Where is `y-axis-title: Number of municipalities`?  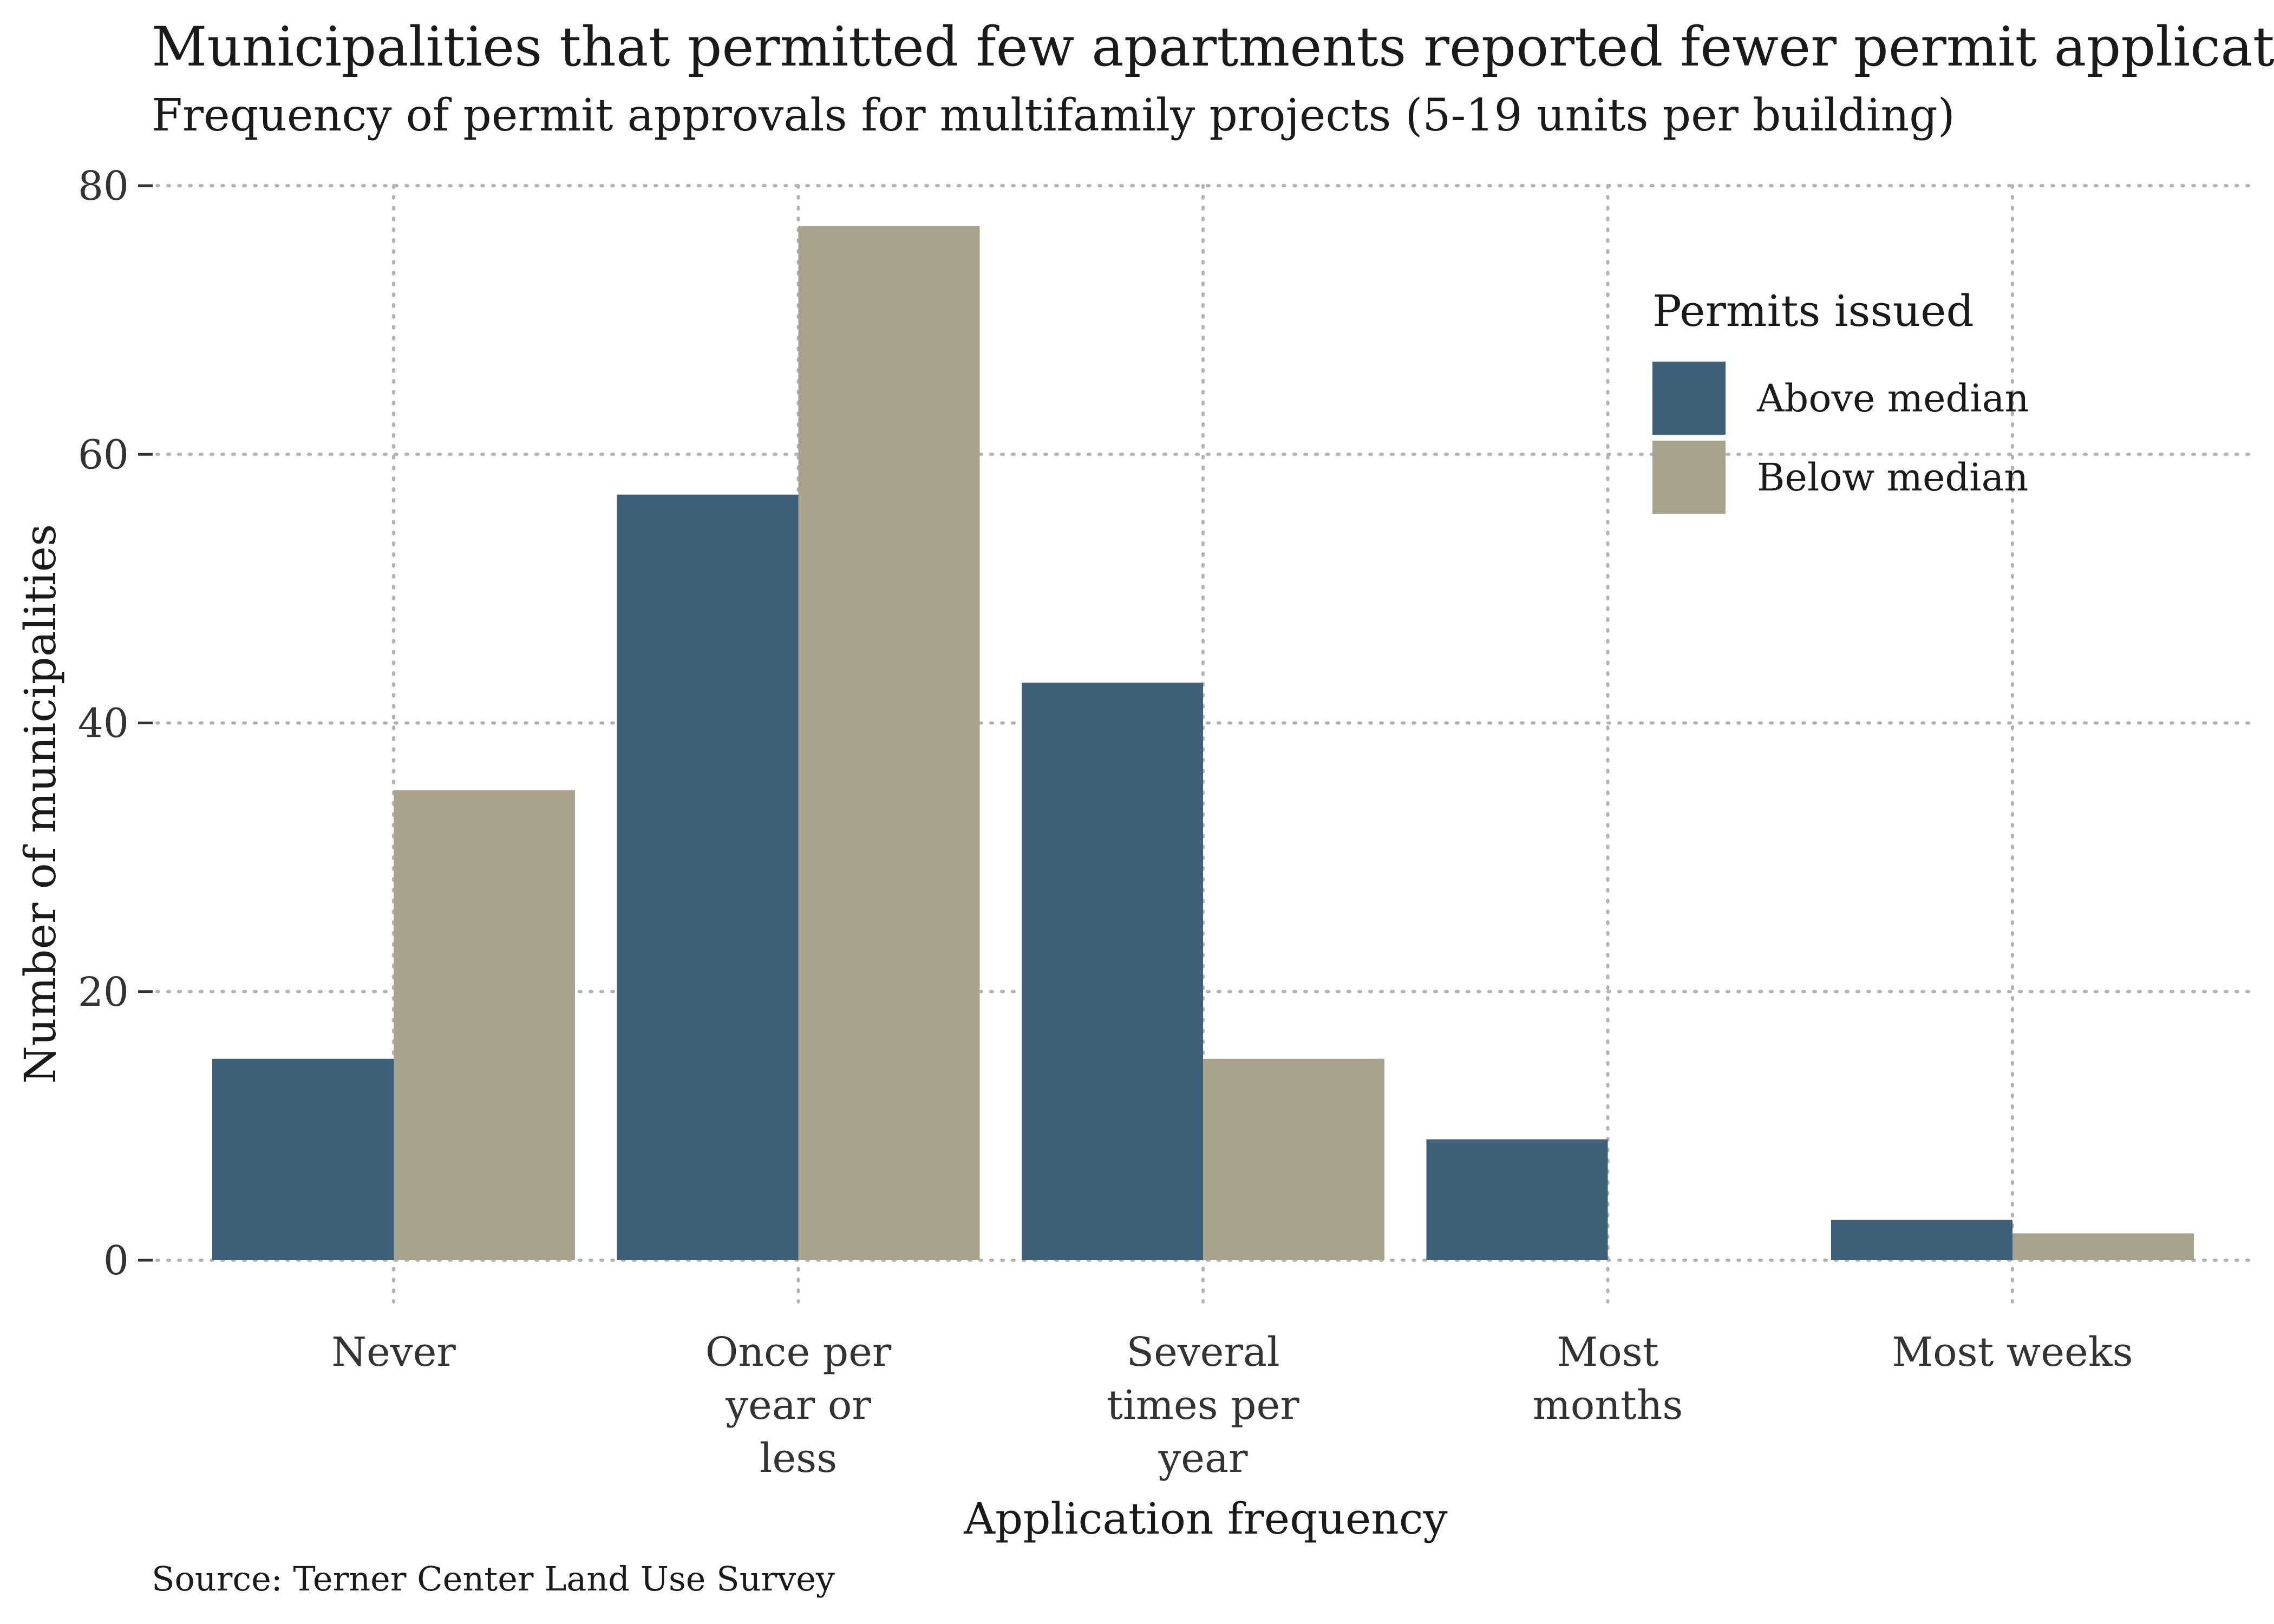
y-axis-title: Number of municipalities is located at coordinates (40, 804).